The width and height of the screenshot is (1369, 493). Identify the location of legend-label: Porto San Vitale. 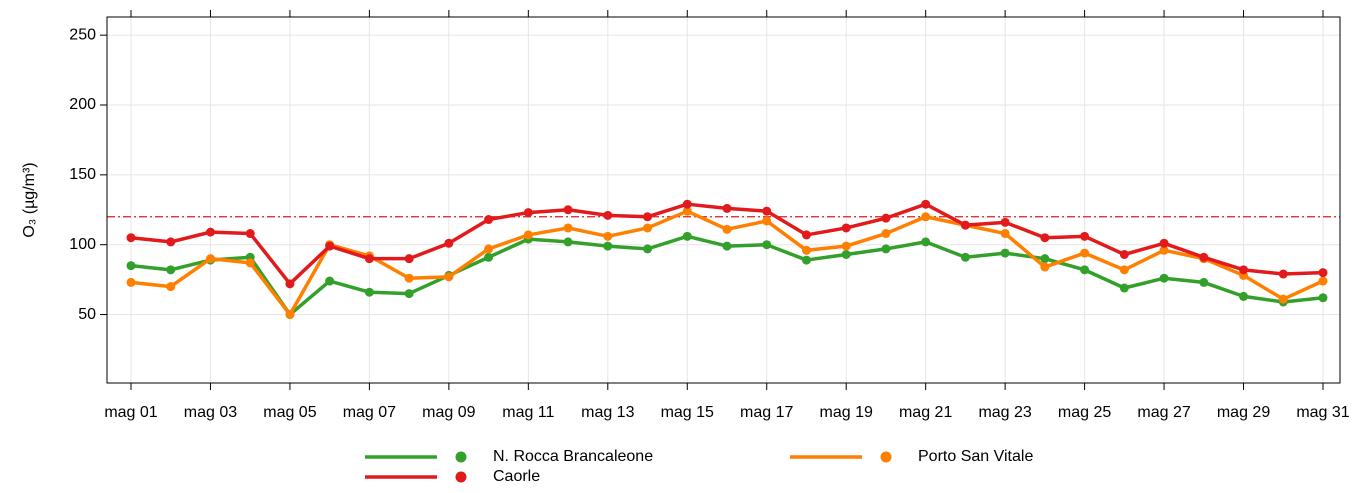
(975, 456).